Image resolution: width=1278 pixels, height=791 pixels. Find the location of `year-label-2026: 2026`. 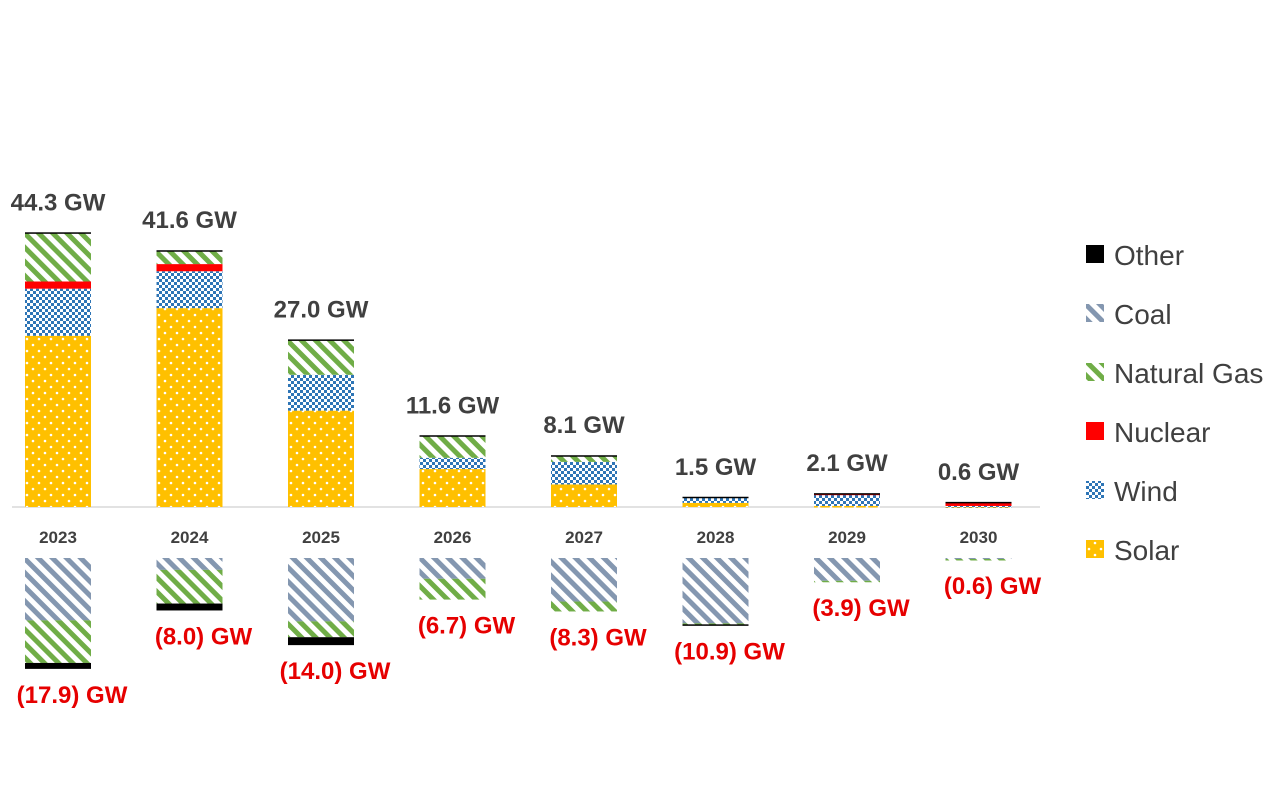

year-label-2026: 2026 is located at coordinates (453, 537).